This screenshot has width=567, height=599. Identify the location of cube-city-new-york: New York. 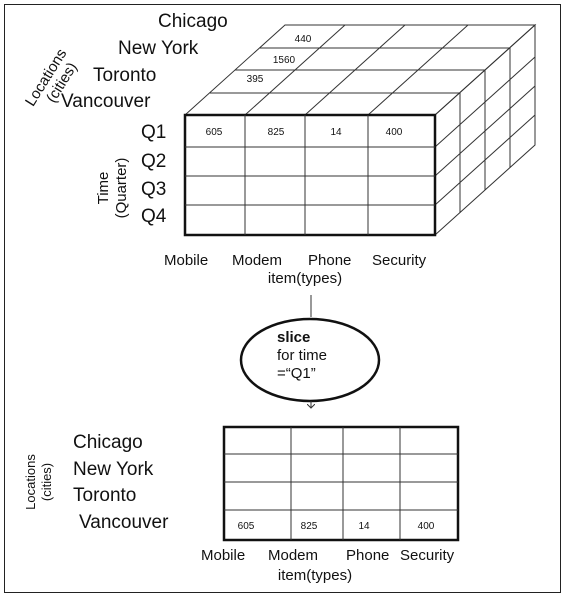
(158, 48).